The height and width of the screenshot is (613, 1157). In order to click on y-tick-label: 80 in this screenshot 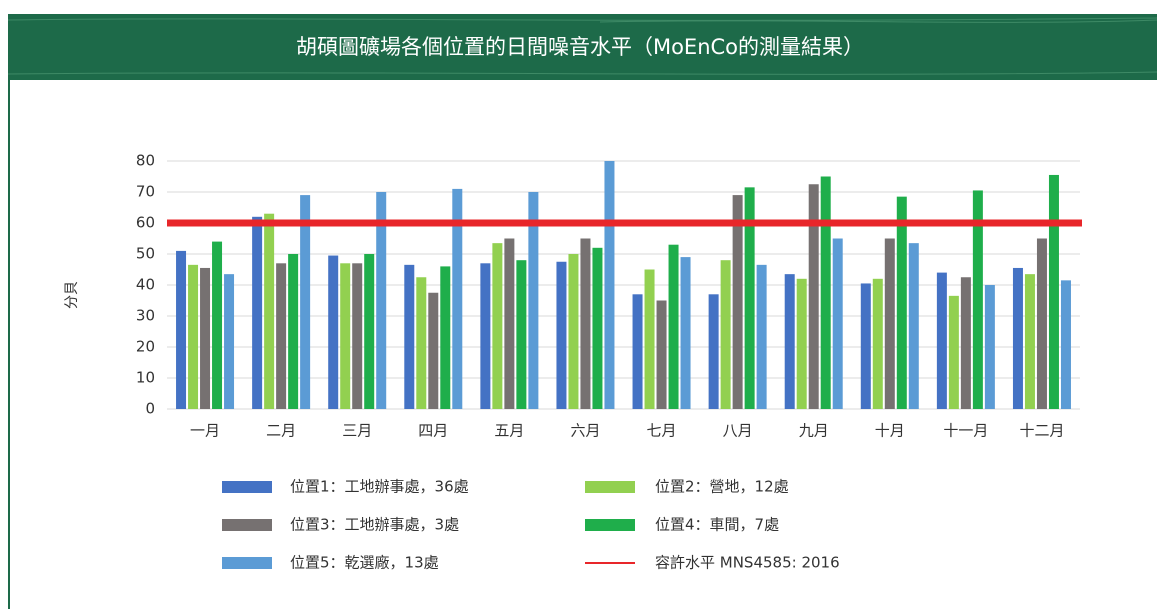, I will do `click(145, 161)`.